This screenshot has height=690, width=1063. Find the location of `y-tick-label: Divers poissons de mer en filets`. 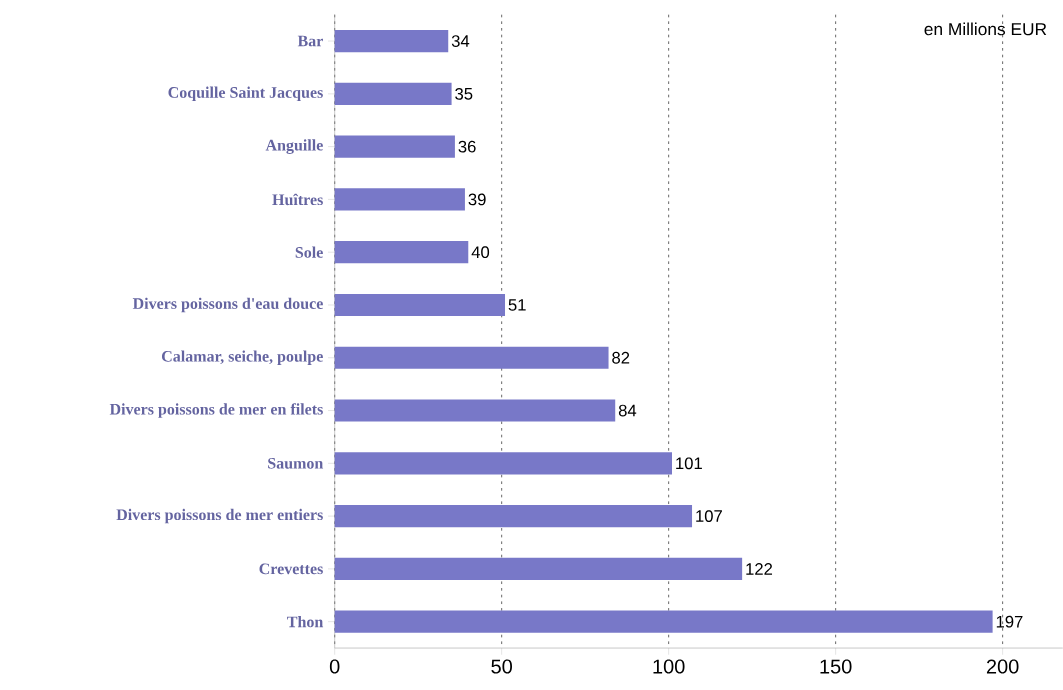

y-tick-label: Divers poissons de mer en filets is located at coordinates (216, 410).